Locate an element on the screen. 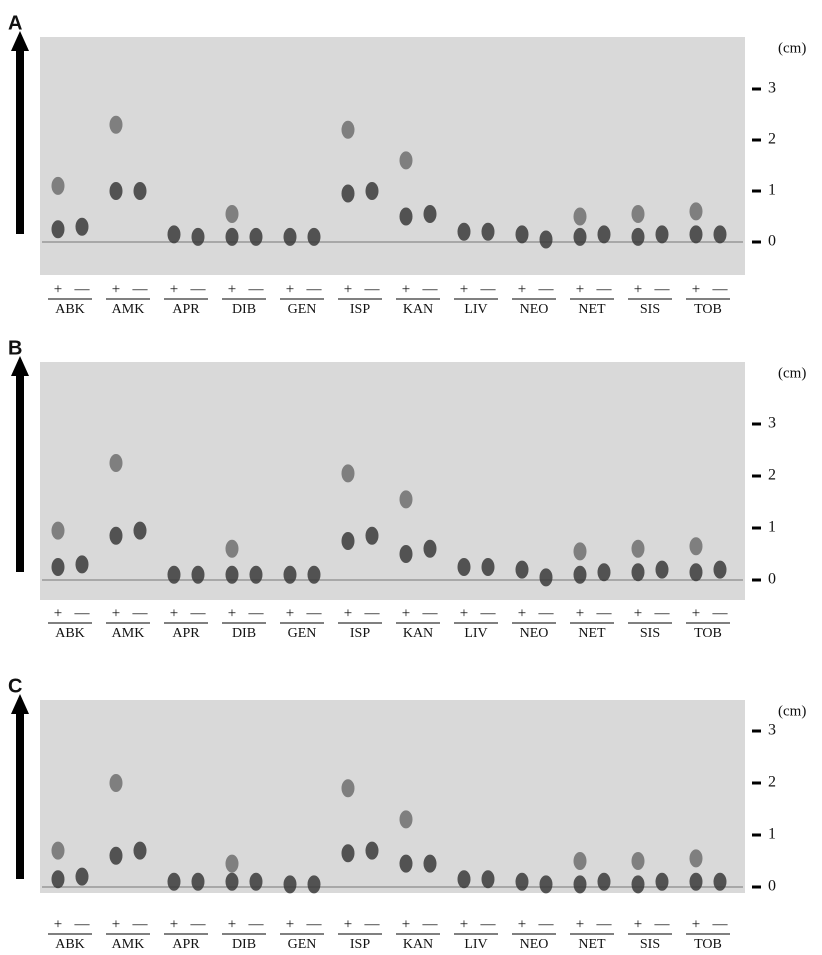 The width and height of the screenshot is (822, 955). drug-name: NEO is located at coordinates (534, 633).